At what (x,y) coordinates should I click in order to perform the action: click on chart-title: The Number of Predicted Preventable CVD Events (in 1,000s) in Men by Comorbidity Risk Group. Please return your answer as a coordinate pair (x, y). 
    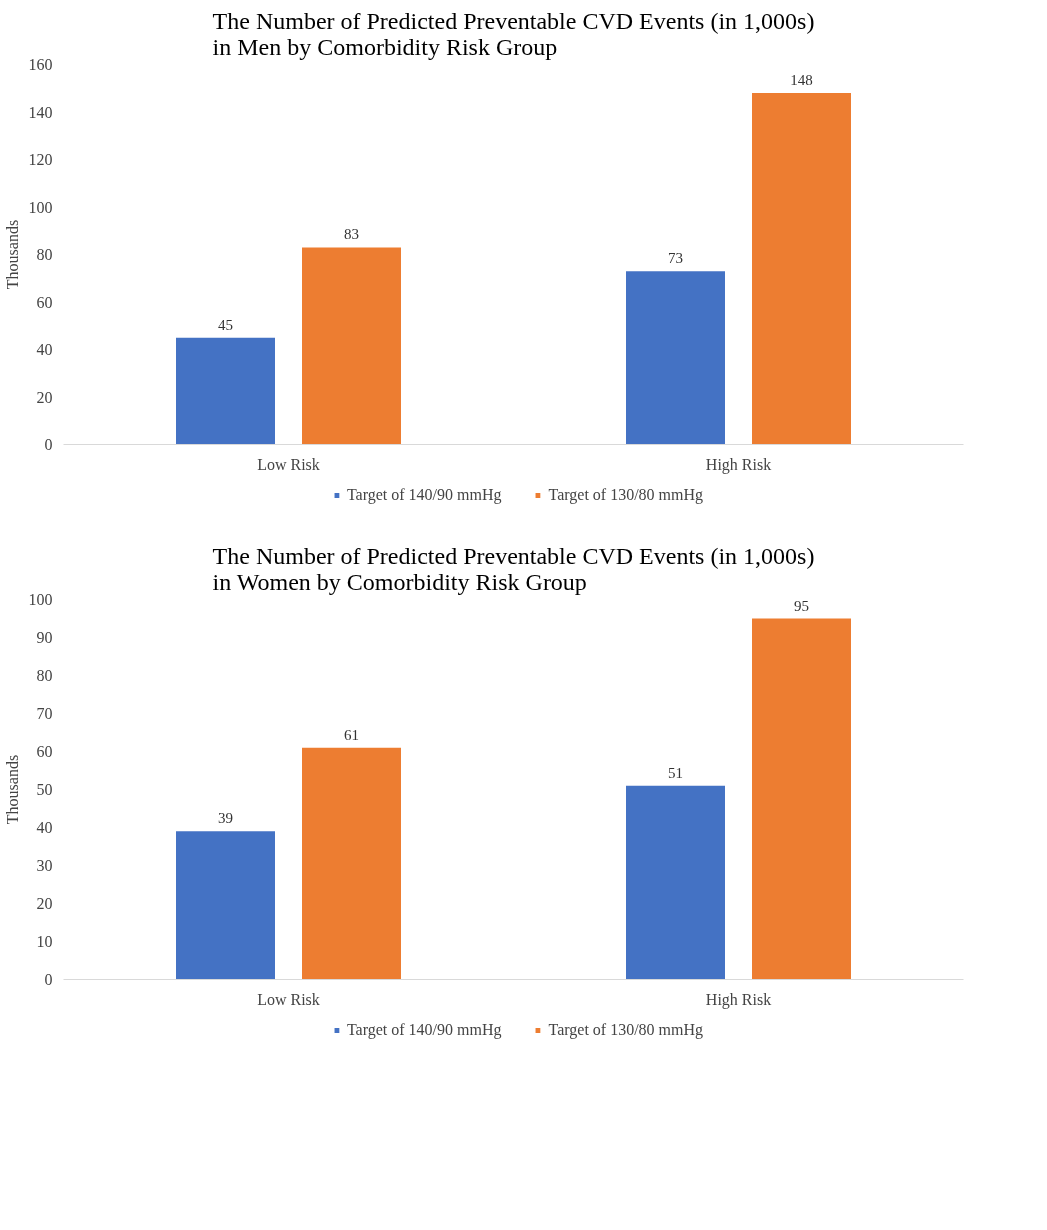
    Looking at the image, I should click on (513, 33).